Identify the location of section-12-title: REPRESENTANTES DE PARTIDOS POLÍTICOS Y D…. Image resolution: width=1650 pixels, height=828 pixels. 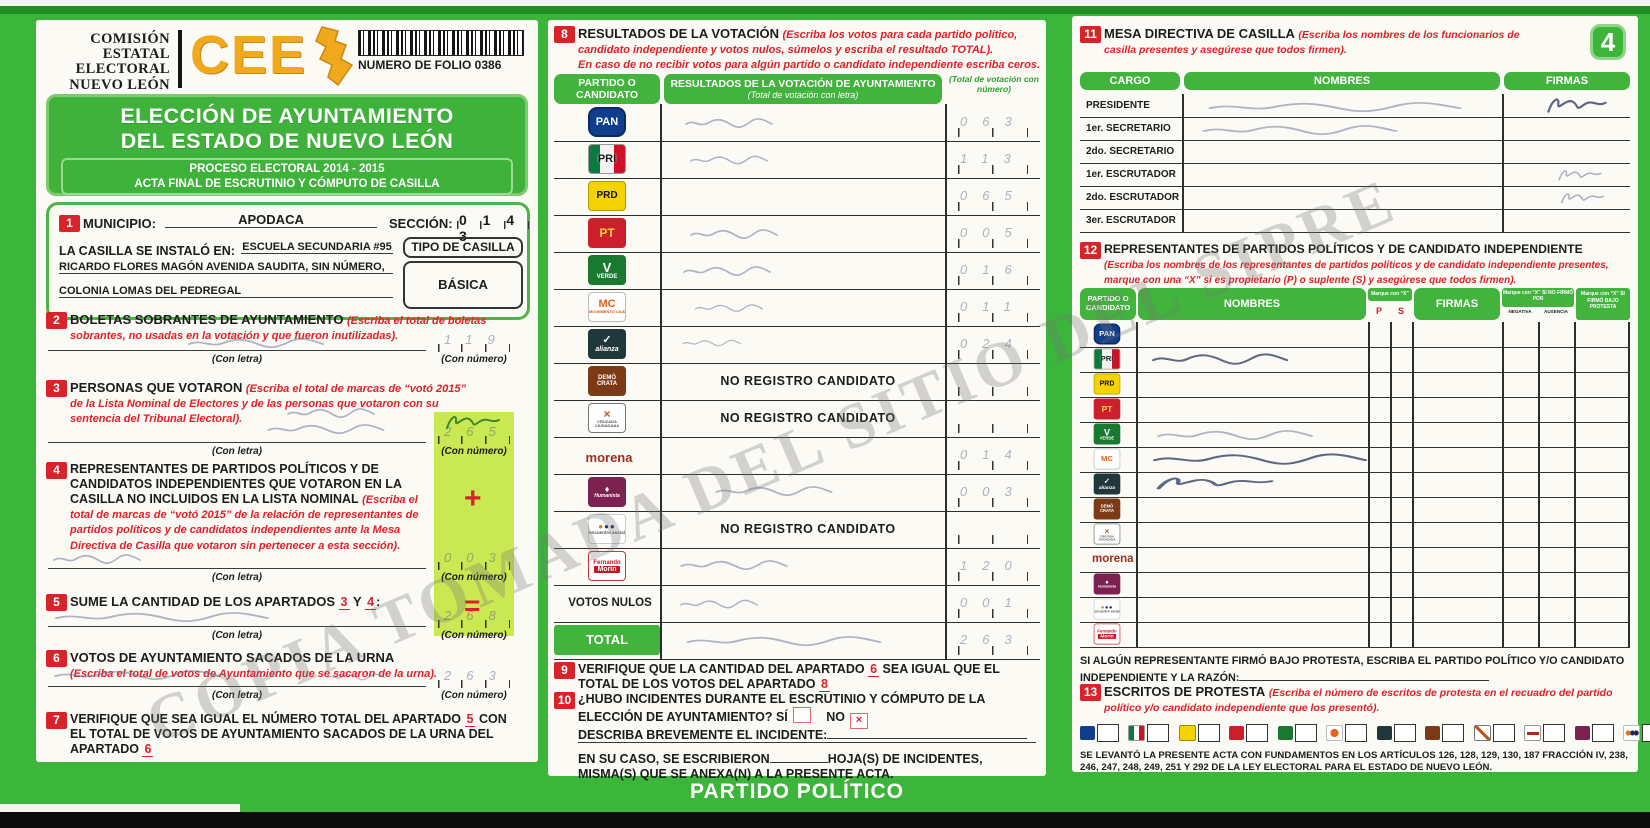
(1343, 249).